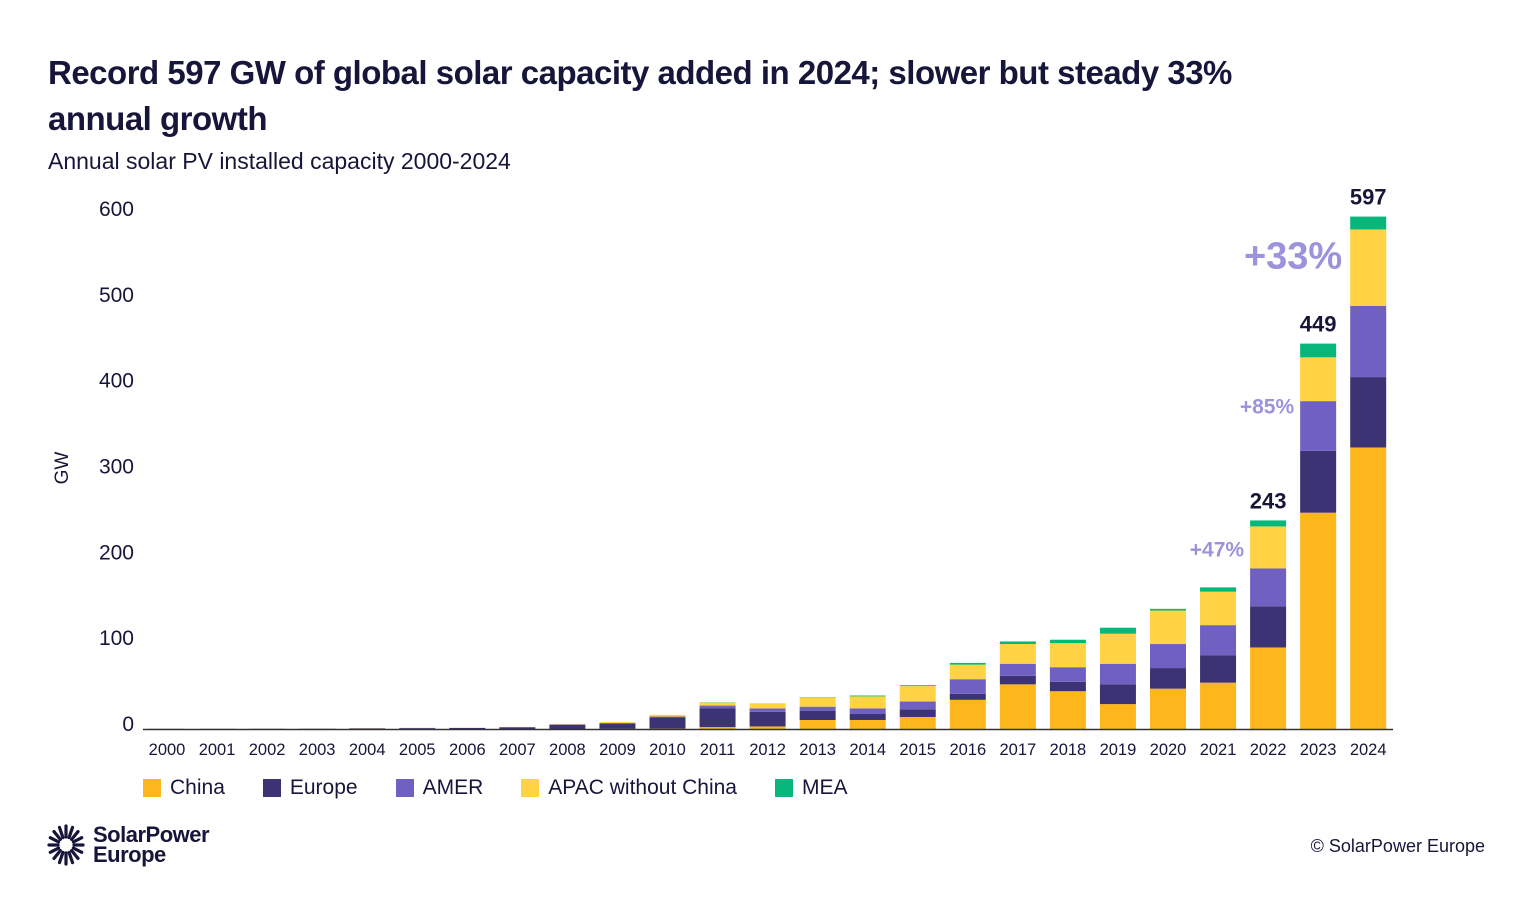 The width and height of the screenshot is (1536, 897). I want to click on legend-item: China, so click(184, 788).